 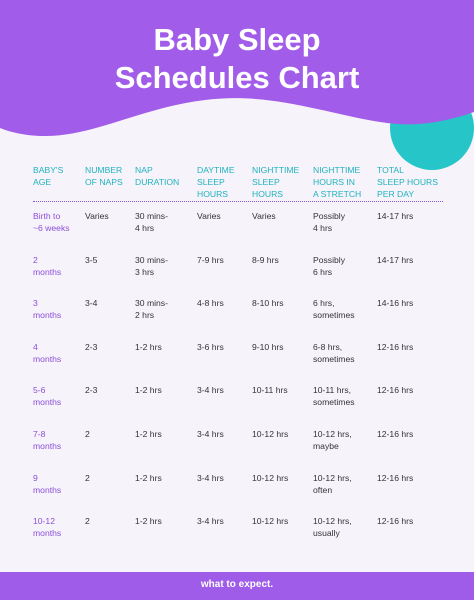 What do you see at coordinates (151, 222) in the screenshot?
I see `cell: 30 mins- 4 hrs` at bounding box center [151, 222].